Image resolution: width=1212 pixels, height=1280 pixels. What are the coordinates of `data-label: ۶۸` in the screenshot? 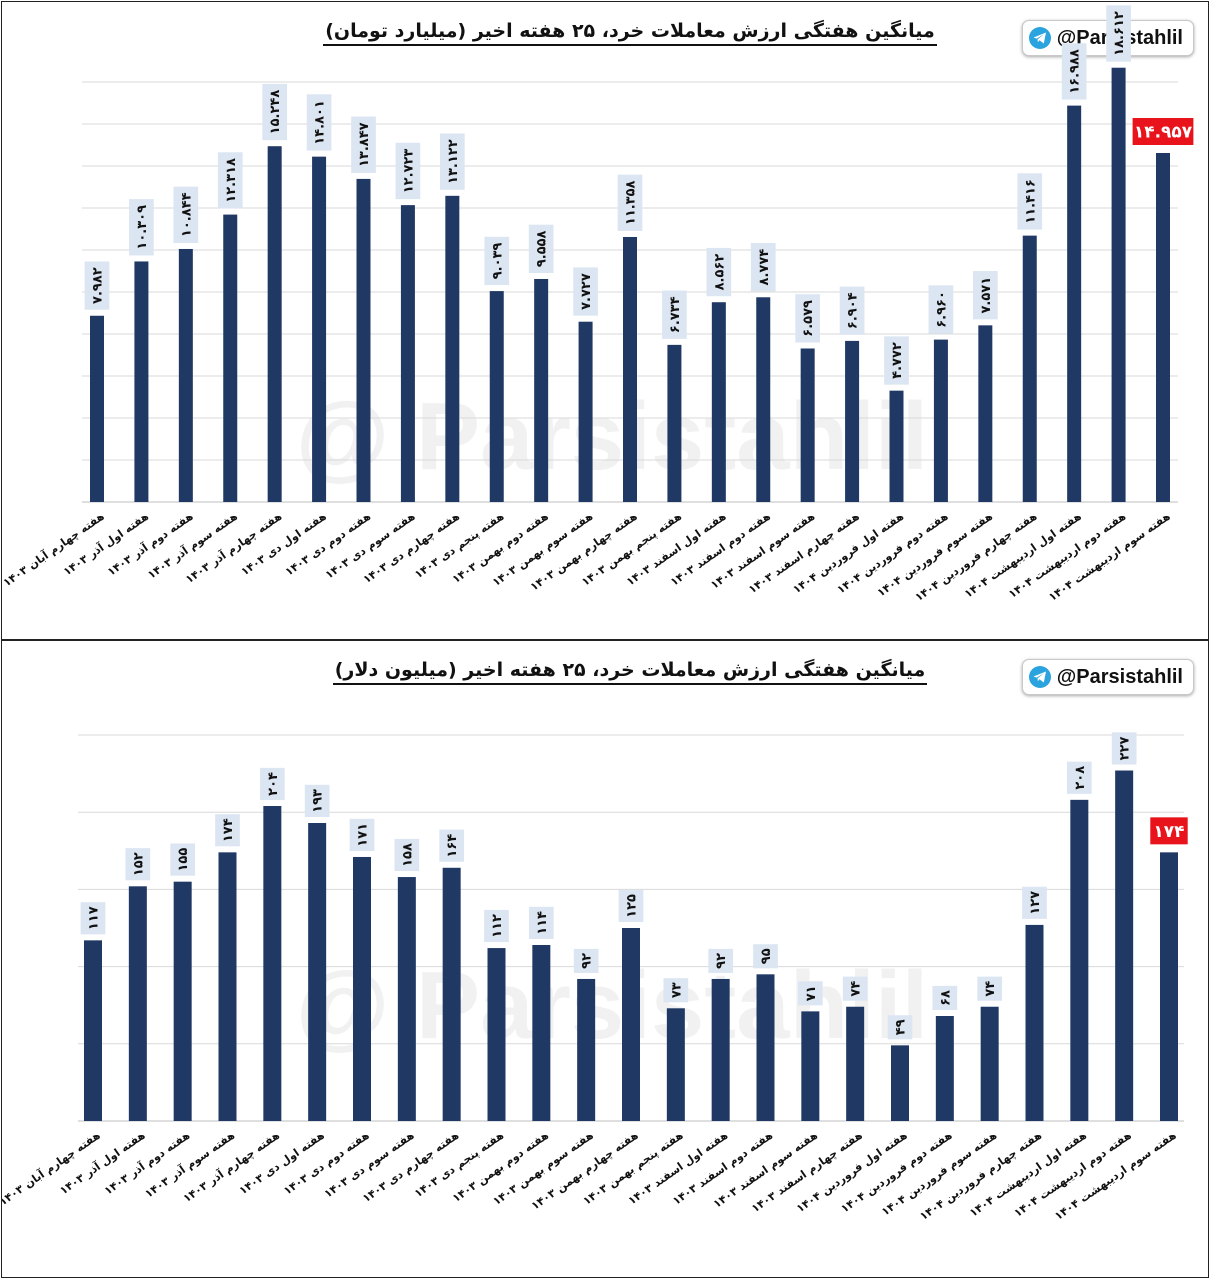 It's located at (945, 998).